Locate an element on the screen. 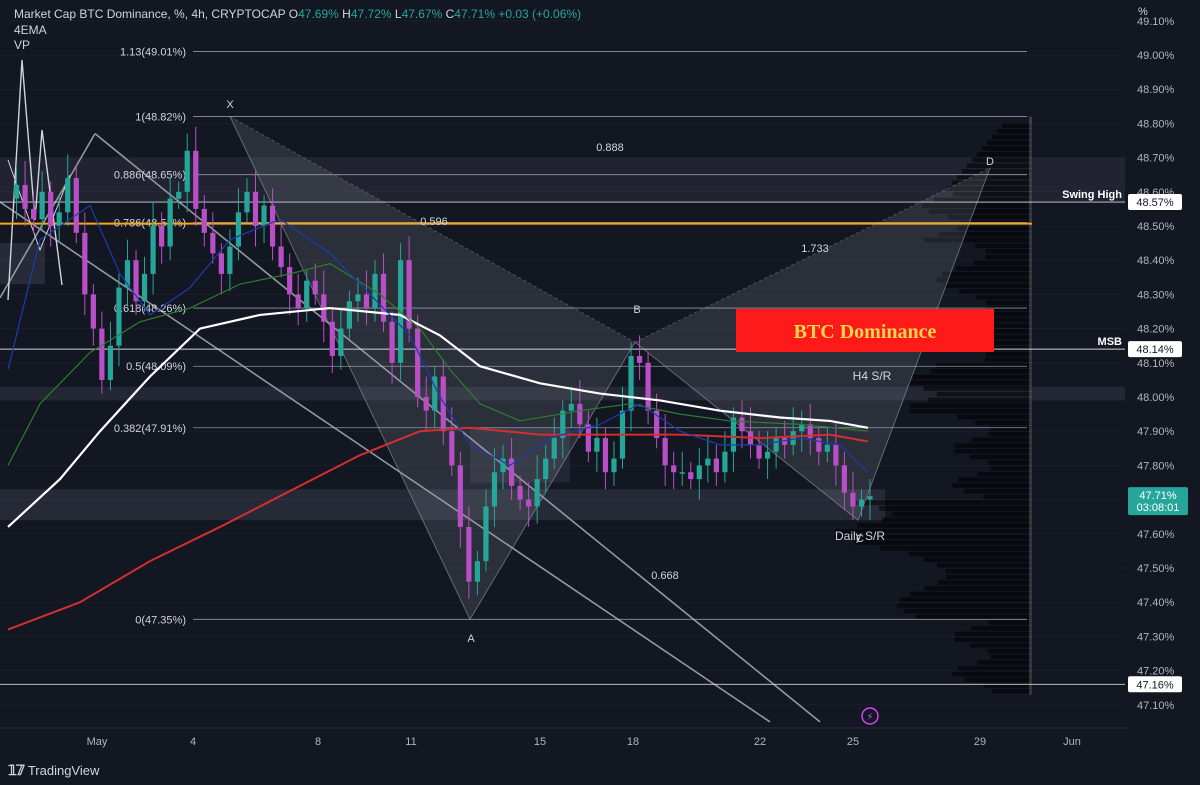 The width and height of the screenshot is (1200, 785). level-name: Swing High is located at coordinates (1092, 195).